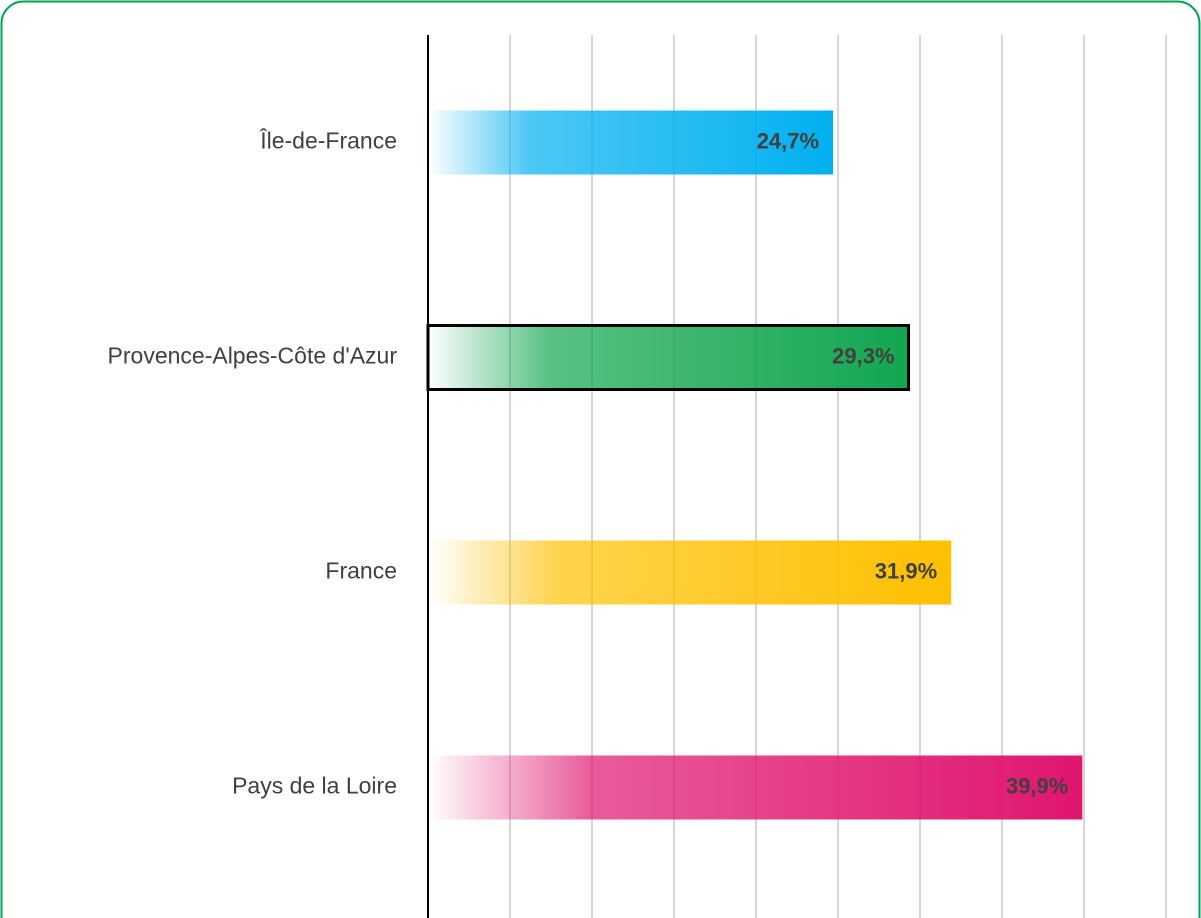 This screenshot has width=1201, height=918. Describe the element at coordinates (788, 140) in the screenshot. I see `value-label: 24,7%` at that location.